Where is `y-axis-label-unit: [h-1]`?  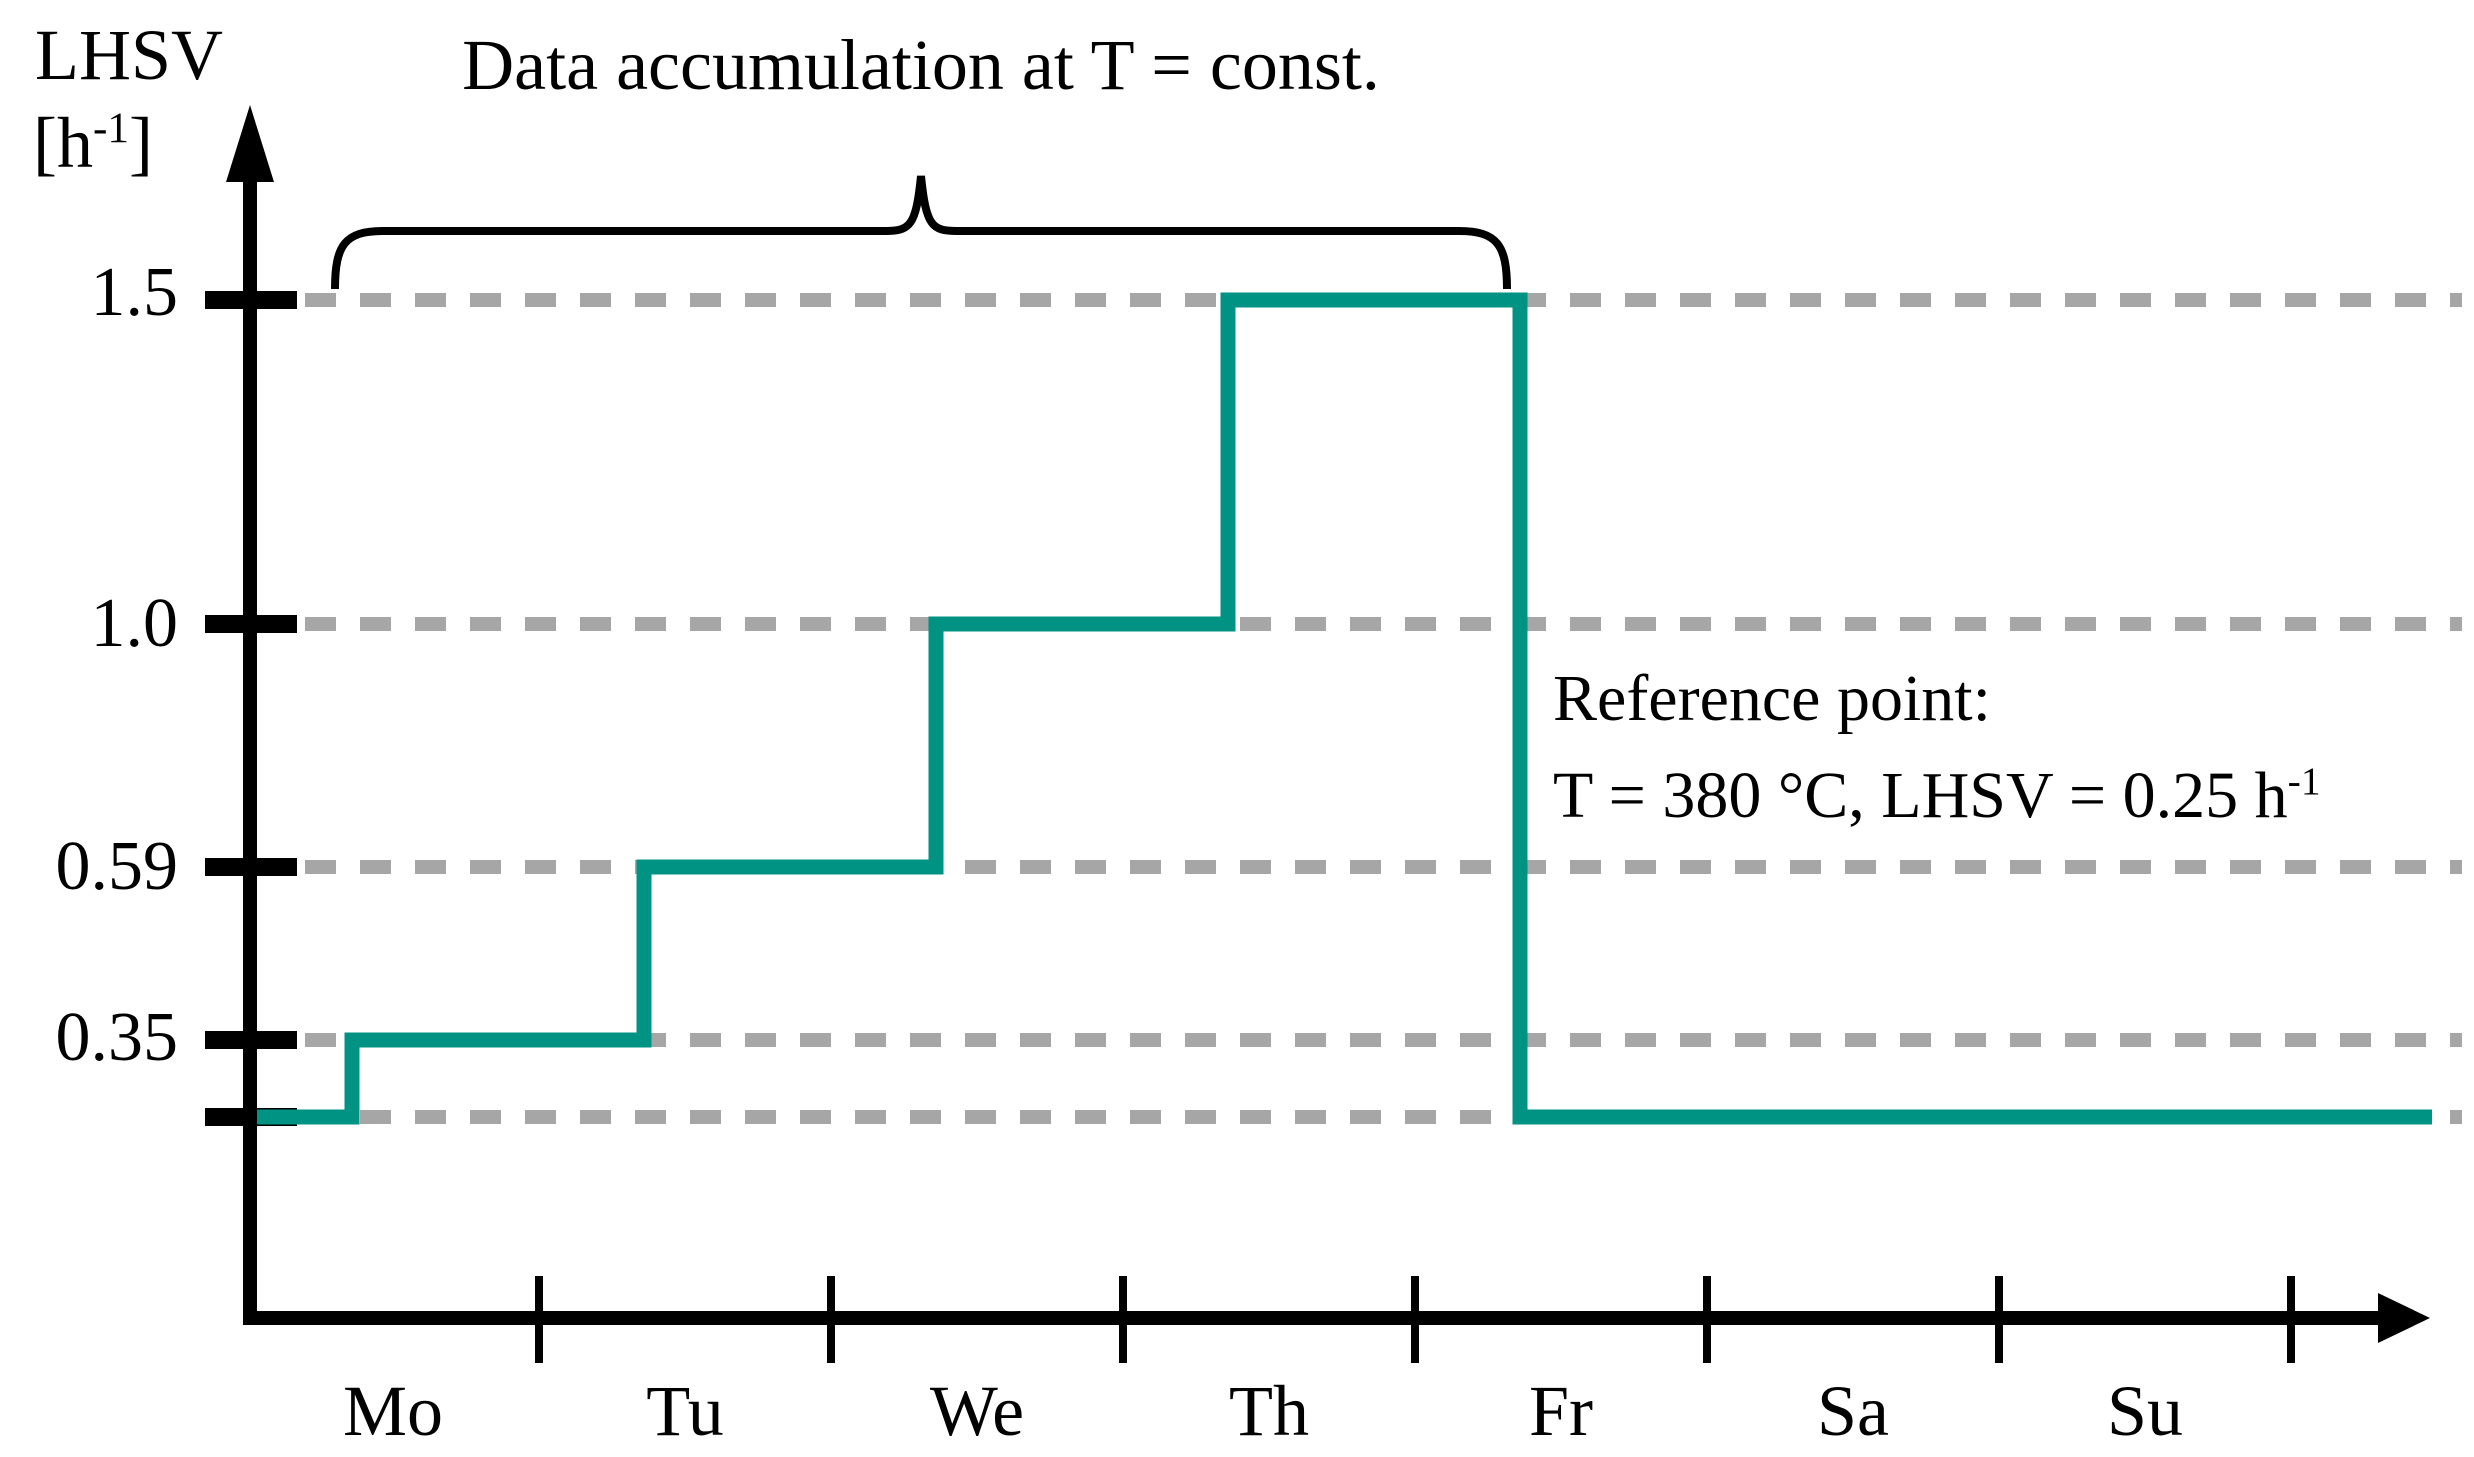 y-axis-label-unit: [h-1] is located at coordinates (93, 143).